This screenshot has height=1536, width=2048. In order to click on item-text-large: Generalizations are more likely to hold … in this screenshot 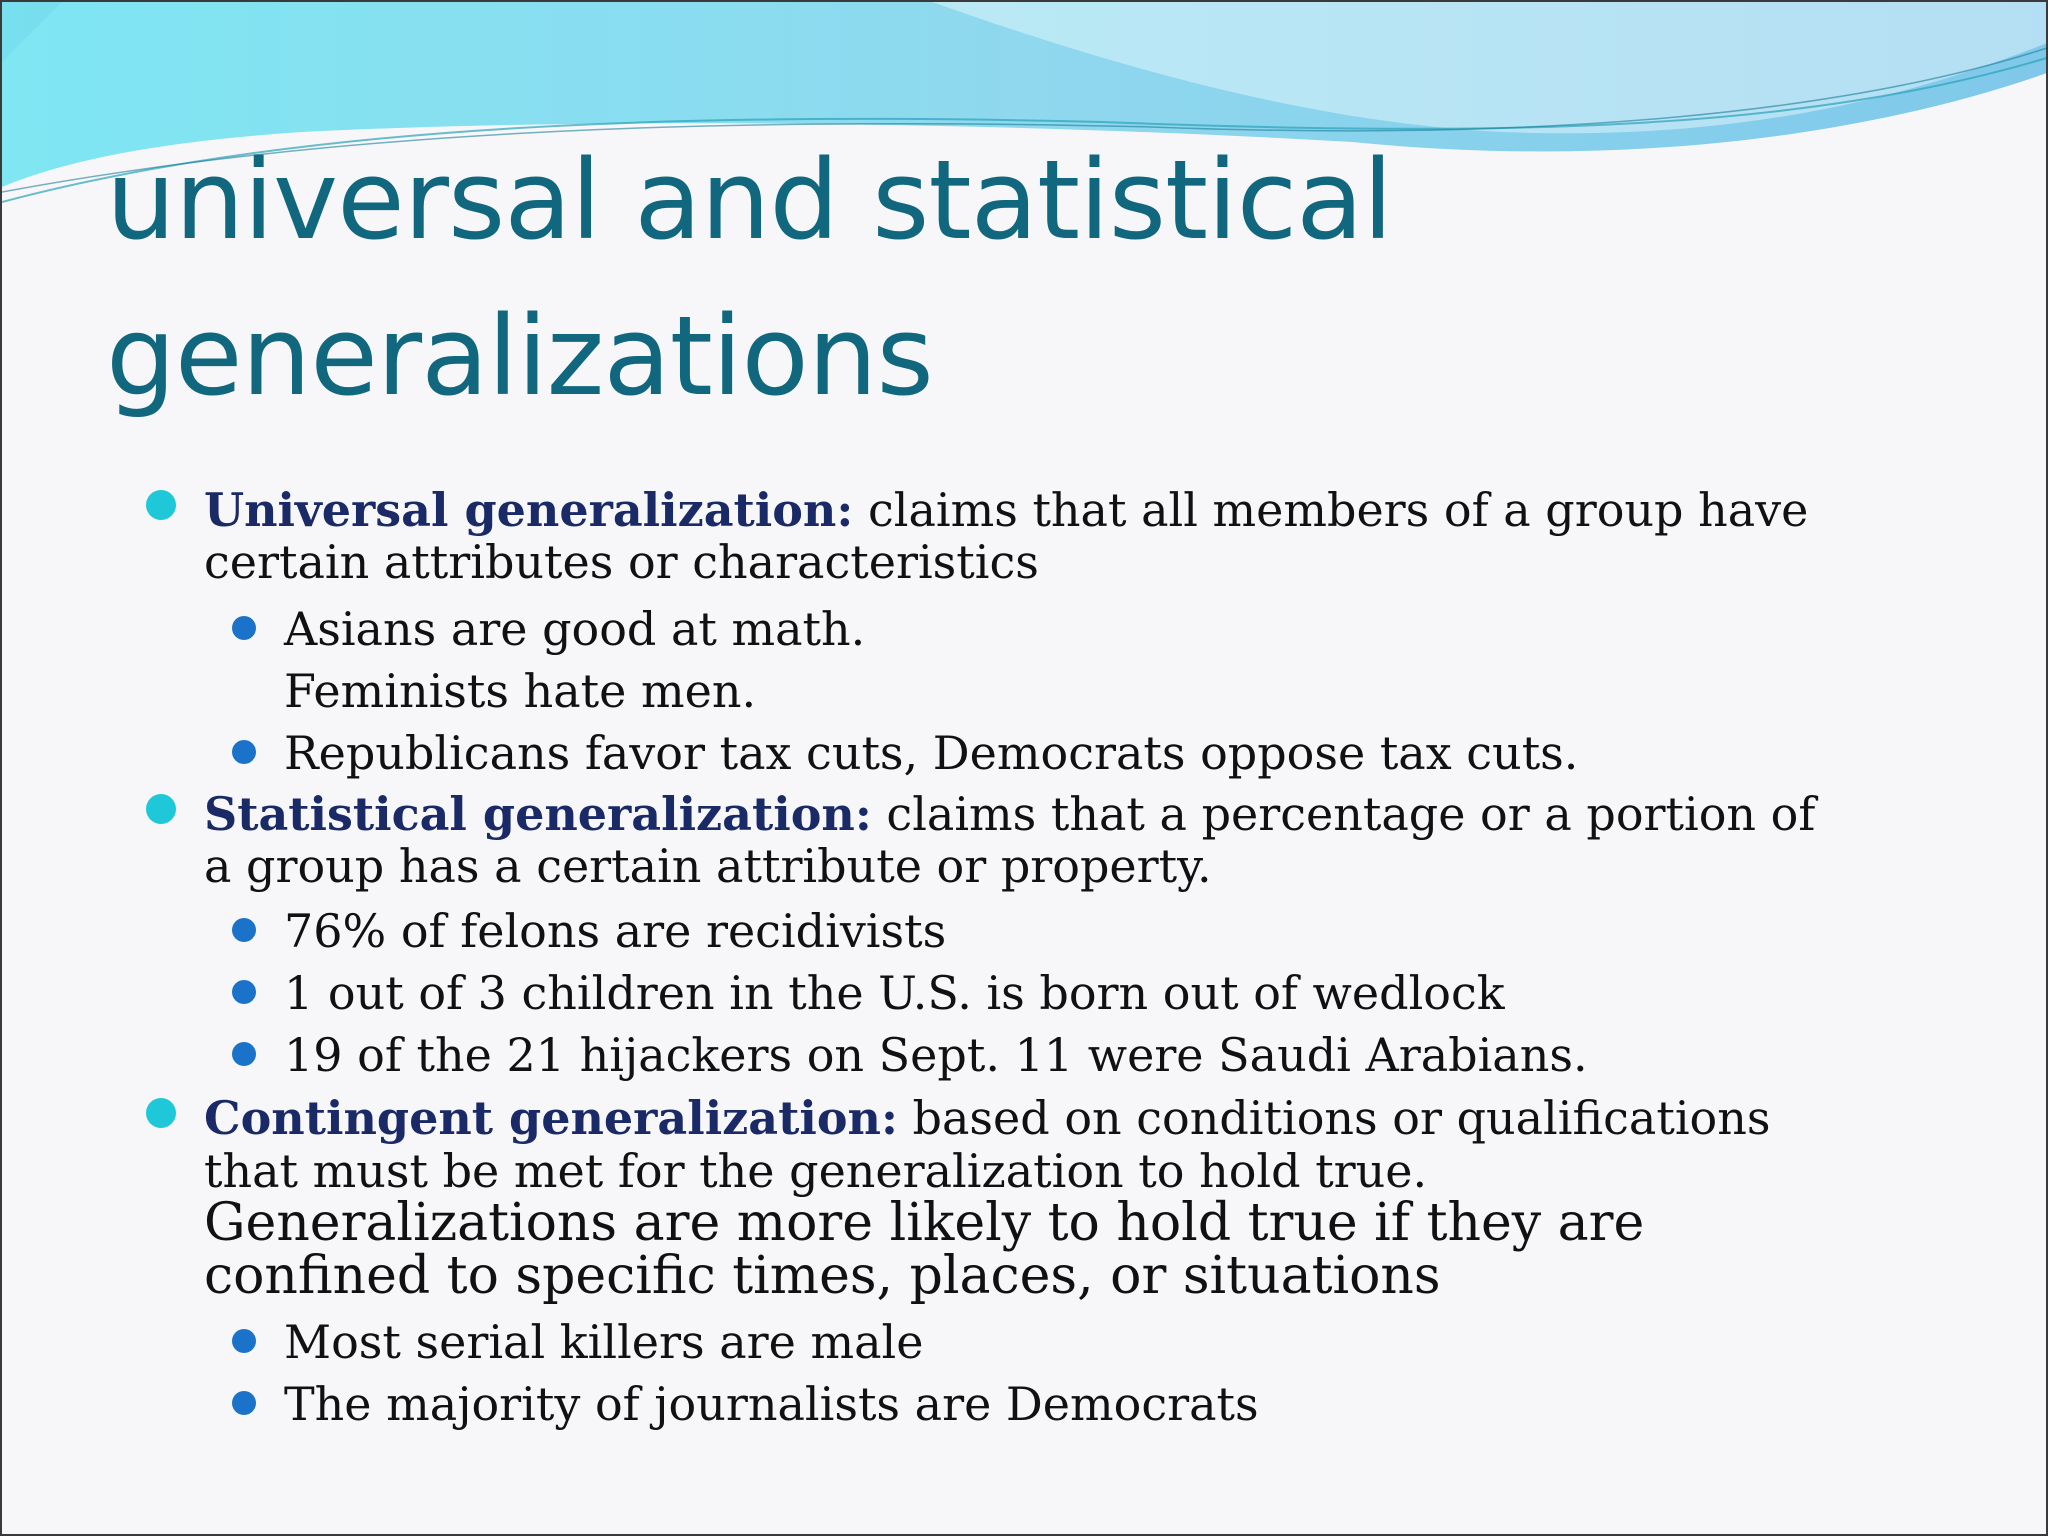, I will do `click(924, 1249)`.